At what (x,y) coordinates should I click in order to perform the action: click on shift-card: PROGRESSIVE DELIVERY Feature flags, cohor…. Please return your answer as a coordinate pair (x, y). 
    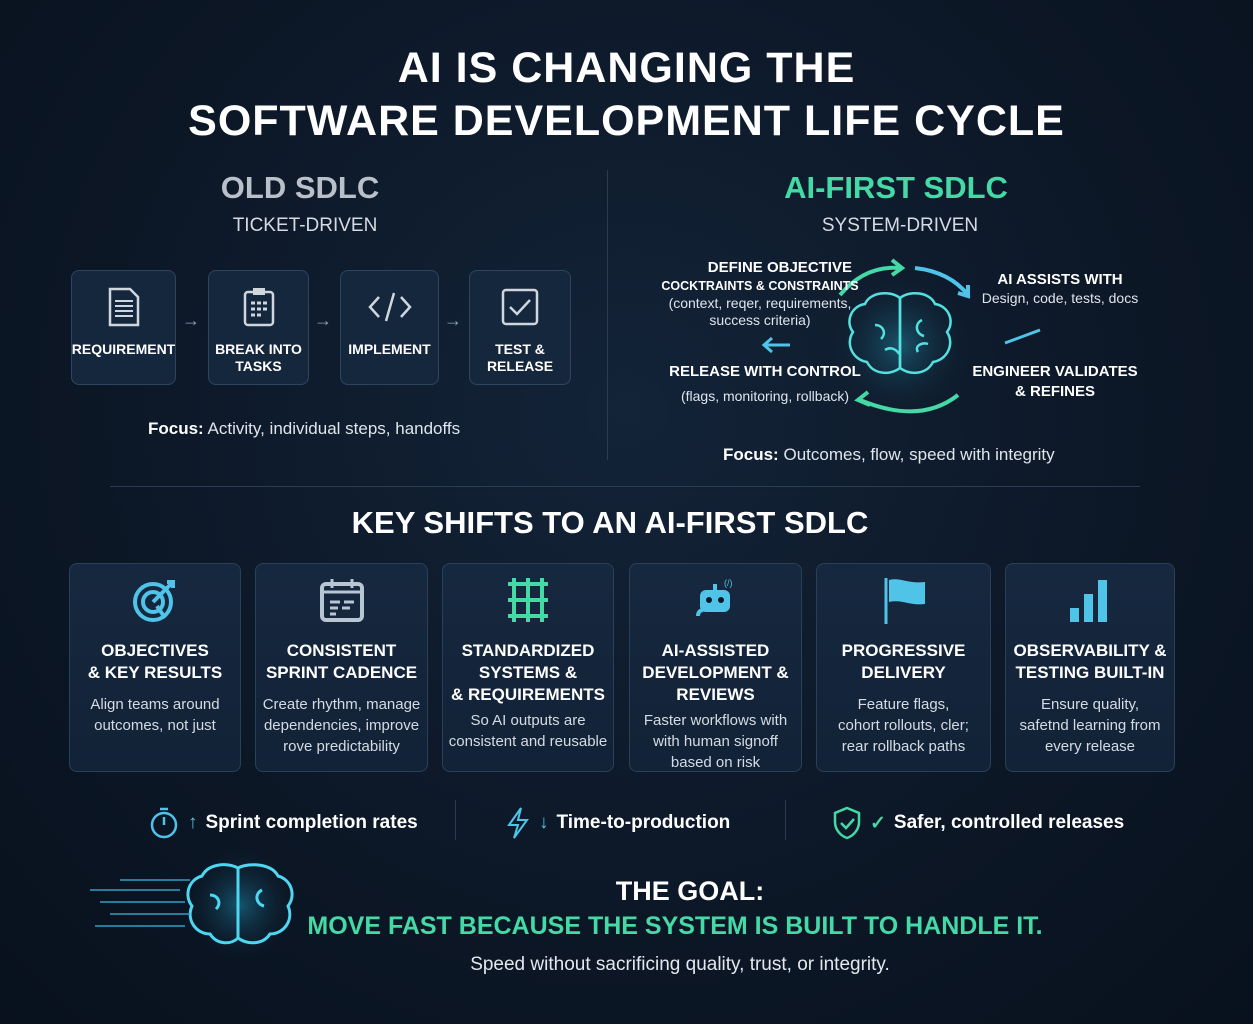
    Looking at the image, I should click on (903, 667).